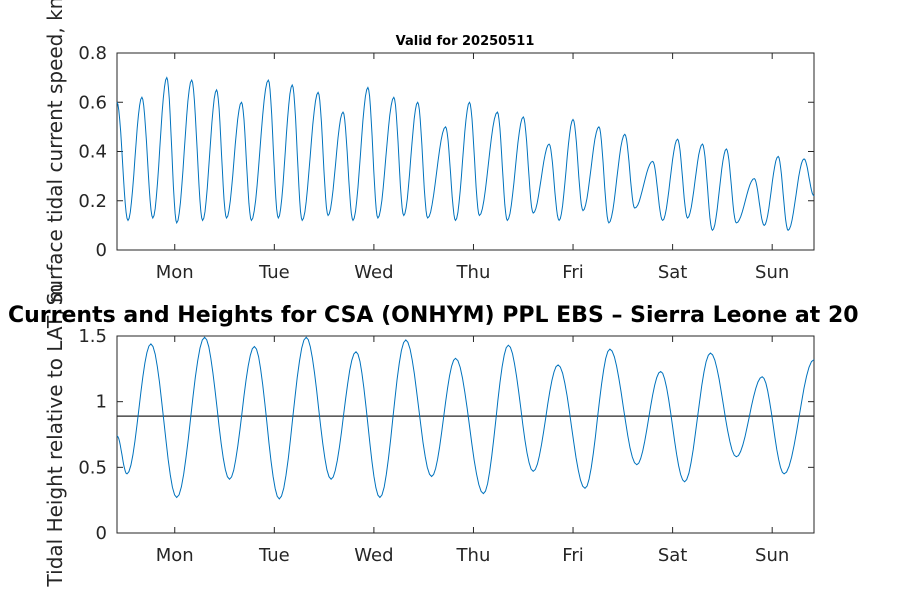  I want to click on current-speed-x-tick-label: Tue, so click(274, 272).